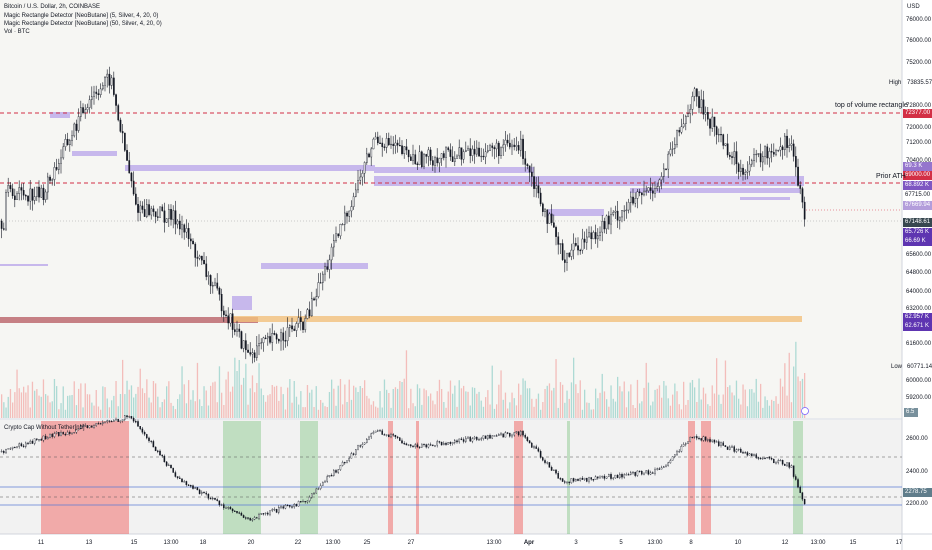  Describe the element at coordinates (44, 428) in the screenshot. I see `lower-pane-legend: Crypto Cap Without Tether[nb]` at that location.